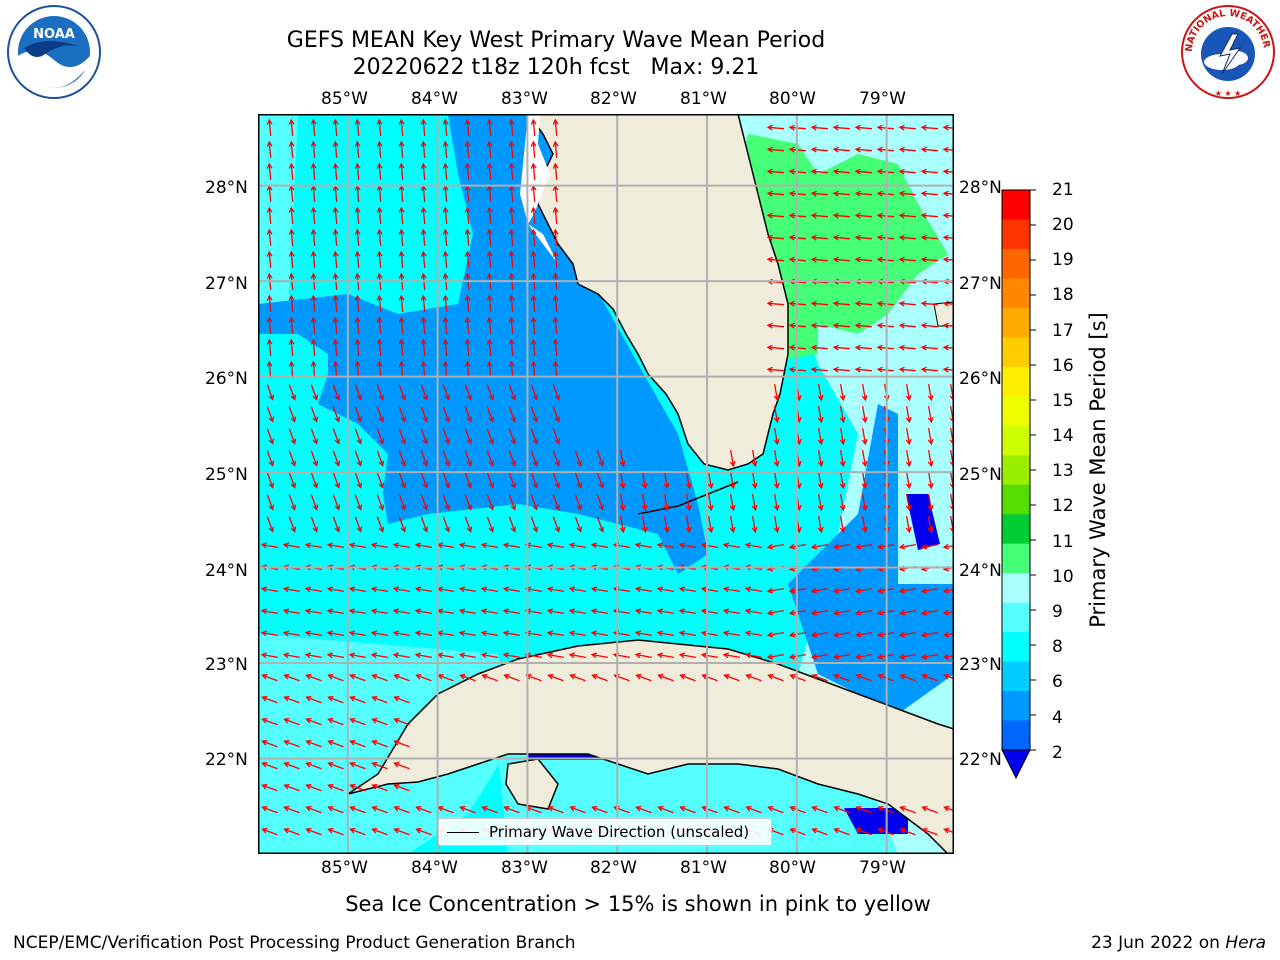  Describe the element at coordinates (1016, 499) in the screenshot. I see `colorbar-segment` at that location.